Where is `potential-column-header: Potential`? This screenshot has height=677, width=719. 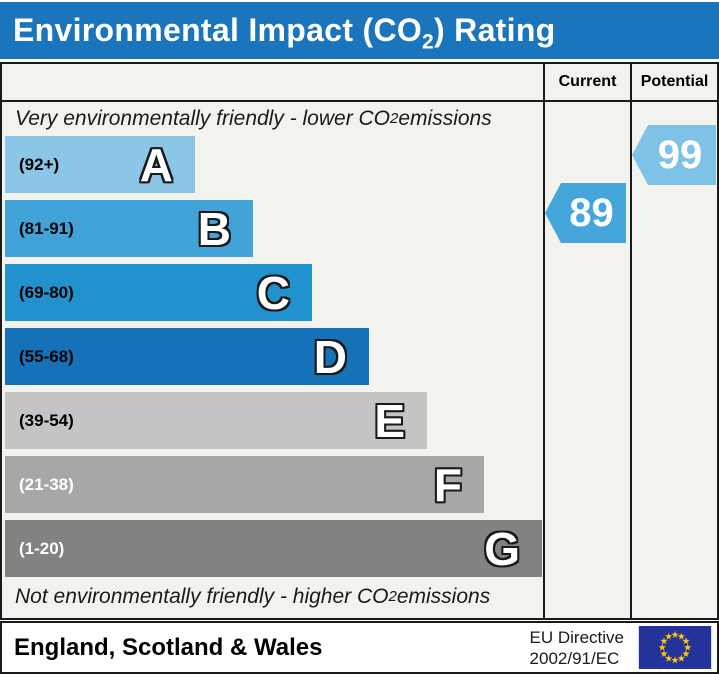
potential-column-header: Potential is located at coordinates (673, 82).